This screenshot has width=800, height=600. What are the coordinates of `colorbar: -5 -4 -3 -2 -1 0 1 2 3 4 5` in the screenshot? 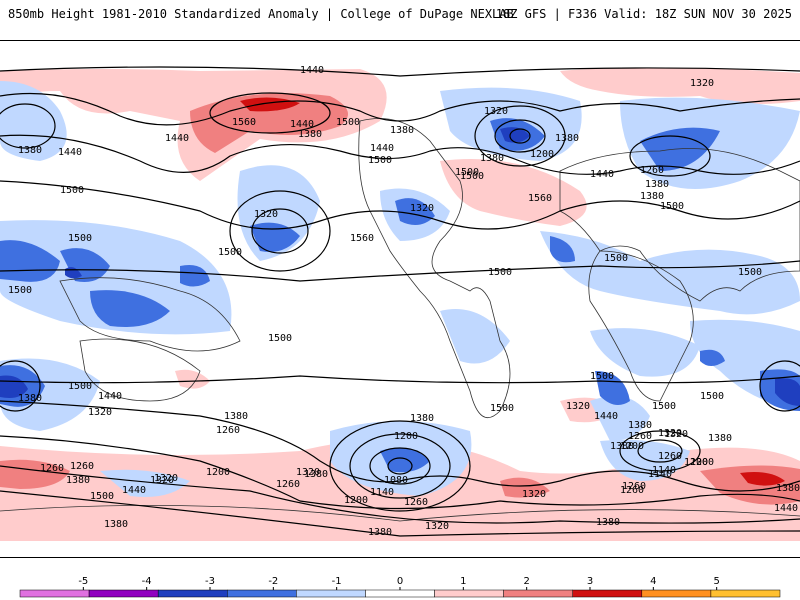 It's located at (400, 585).